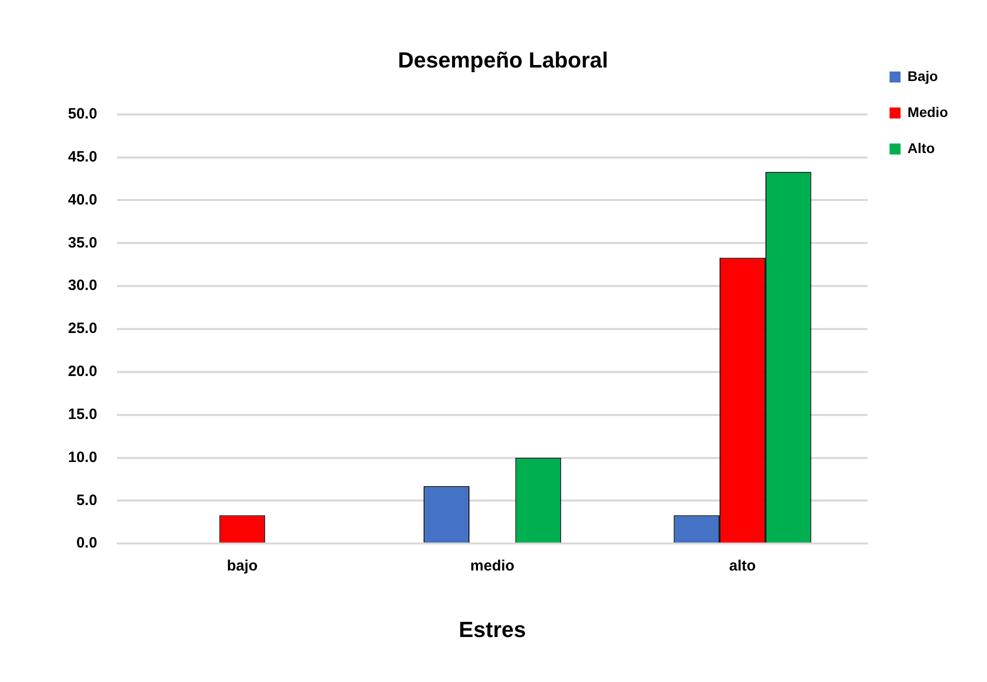  Describe the element at coordinates (83, 199) in the screenshot. I see `y-tick-label: 40.0` at that location.